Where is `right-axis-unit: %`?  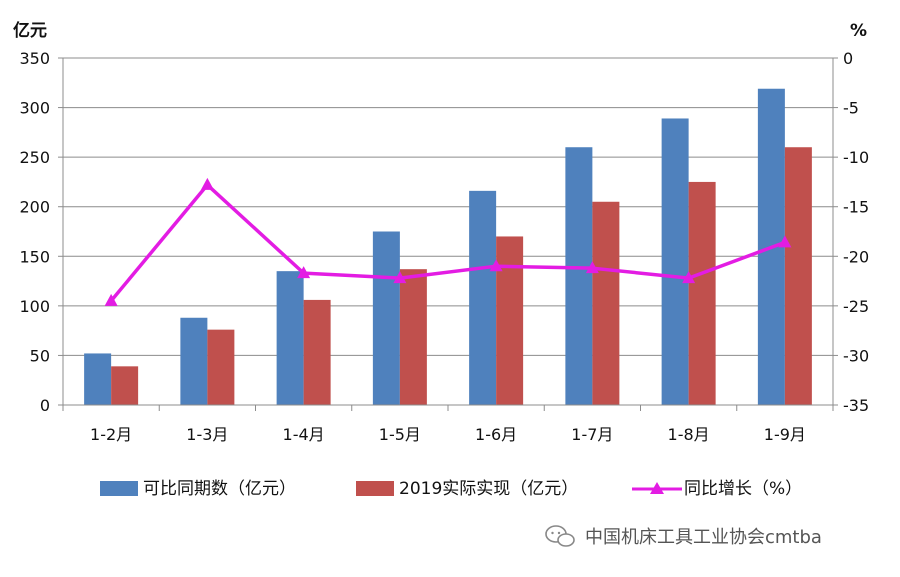 right-axis-unit: % is located at coordinates (858, 31).